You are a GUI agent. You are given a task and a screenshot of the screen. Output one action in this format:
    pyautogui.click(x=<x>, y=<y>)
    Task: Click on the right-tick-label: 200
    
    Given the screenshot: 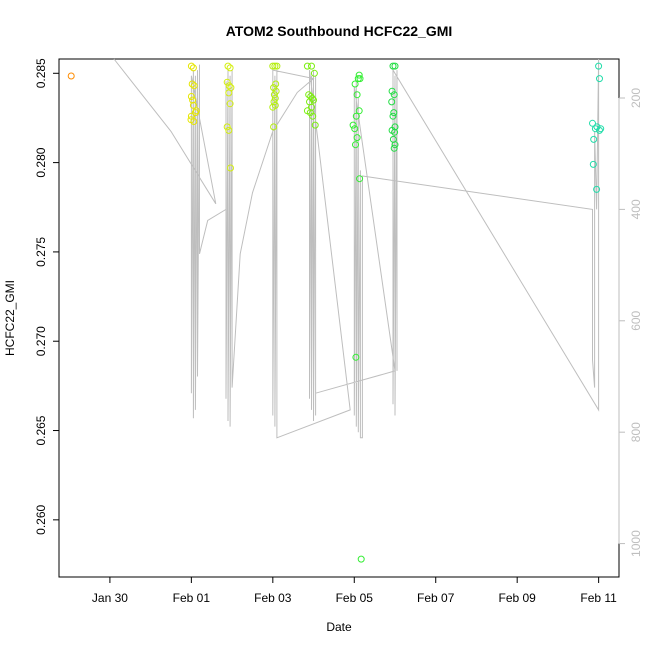 What is the action you would take?
    pyautogui.click(x=636, y=98)
    